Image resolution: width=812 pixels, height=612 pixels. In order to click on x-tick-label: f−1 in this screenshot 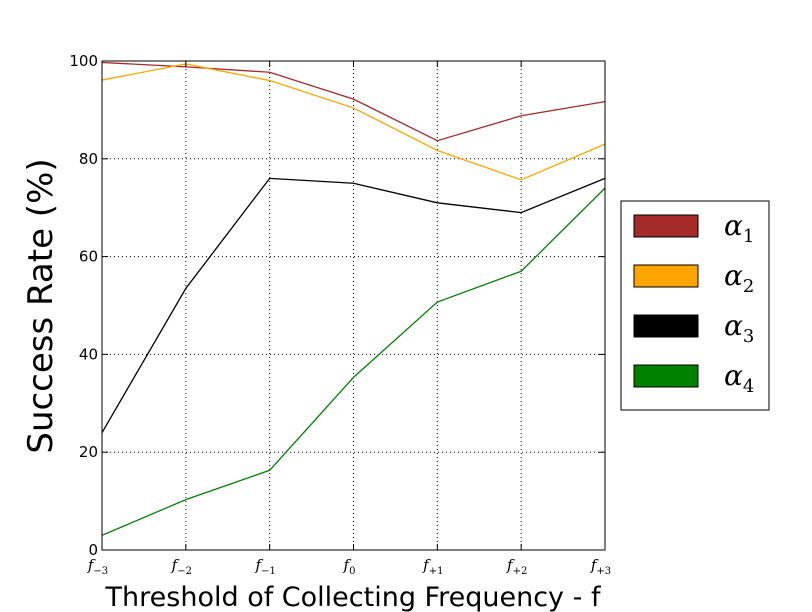, I will do `click(265, 566)`.